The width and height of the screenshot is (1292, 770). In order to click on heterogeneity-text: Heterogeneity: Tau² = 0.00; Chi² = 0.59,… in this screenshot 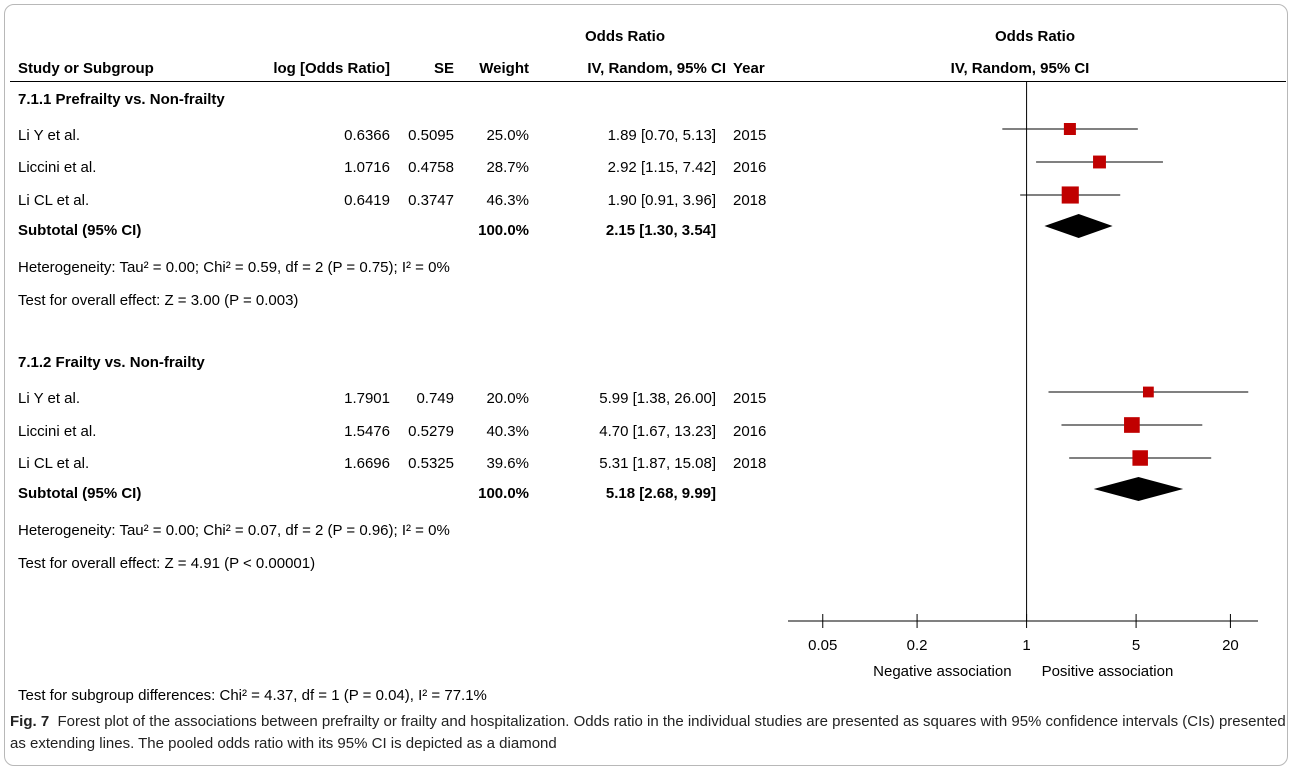, I will do `click(234, 267)`.